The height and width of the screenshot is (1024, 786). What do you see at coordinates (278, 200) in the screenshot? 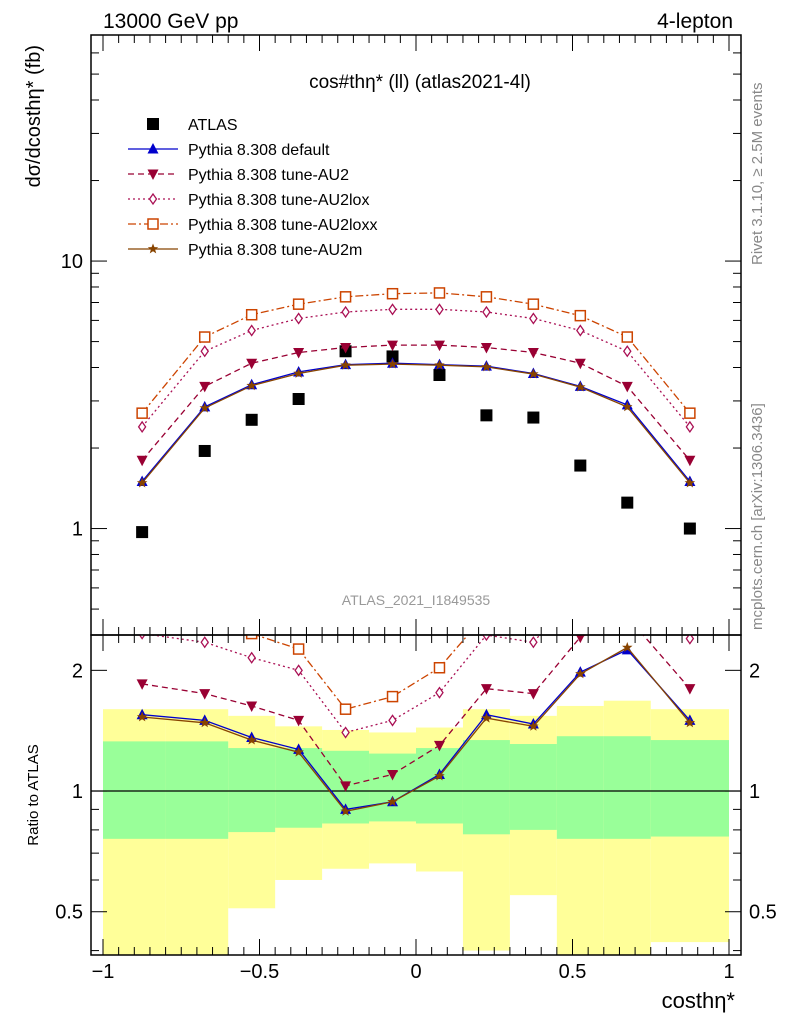
I see `legend-label-3: Pythia 8.308 tune-AU2lox` at bounding box center [278, 200].